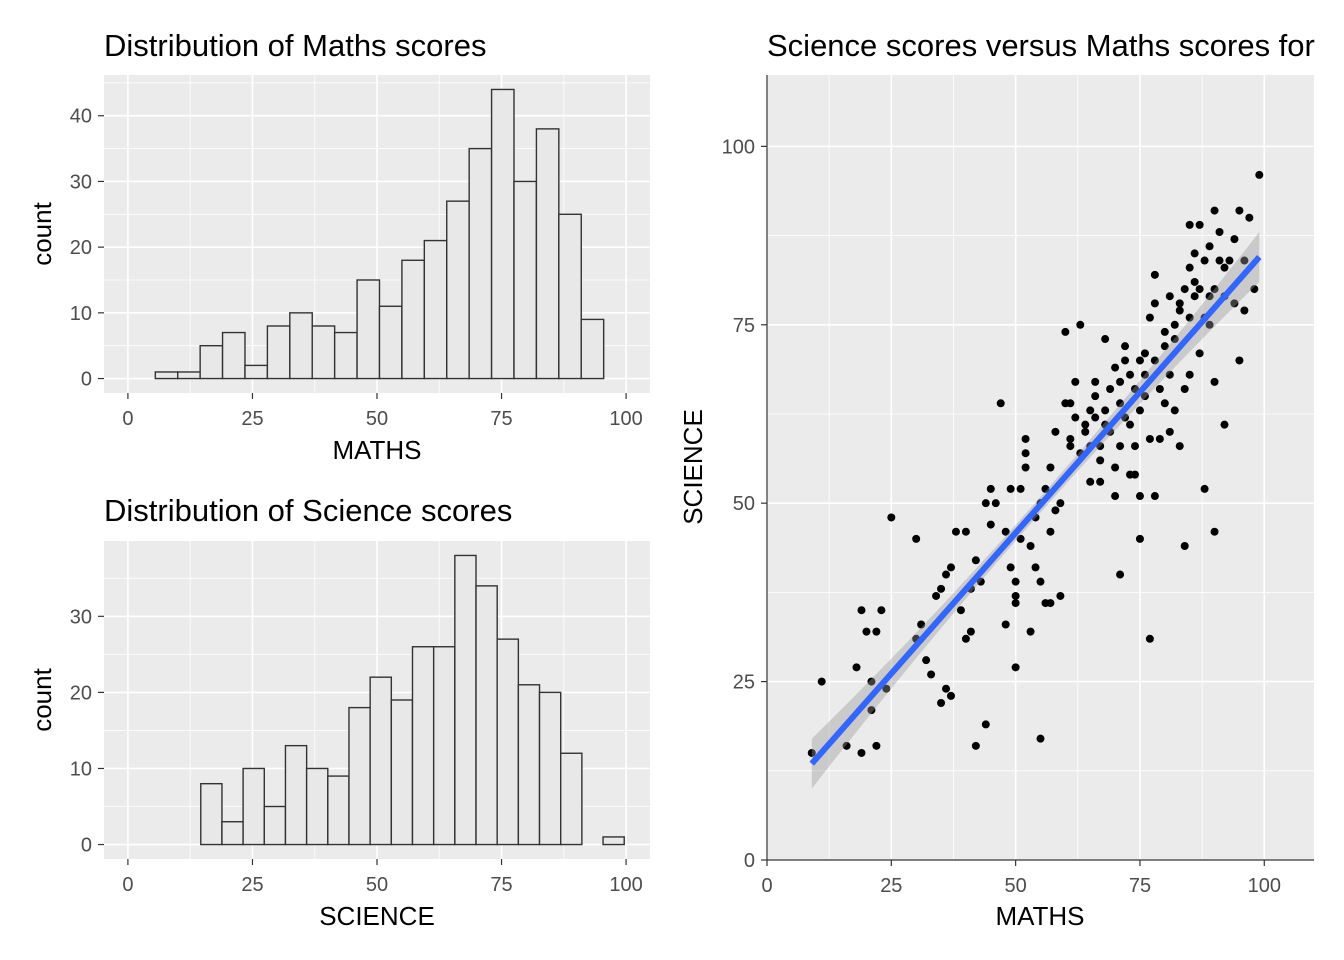  What do you see at coordinates (87, 731) in the screenshot?
I see `y-axis: 0 10 20 30` at bounding box center [87, 731].